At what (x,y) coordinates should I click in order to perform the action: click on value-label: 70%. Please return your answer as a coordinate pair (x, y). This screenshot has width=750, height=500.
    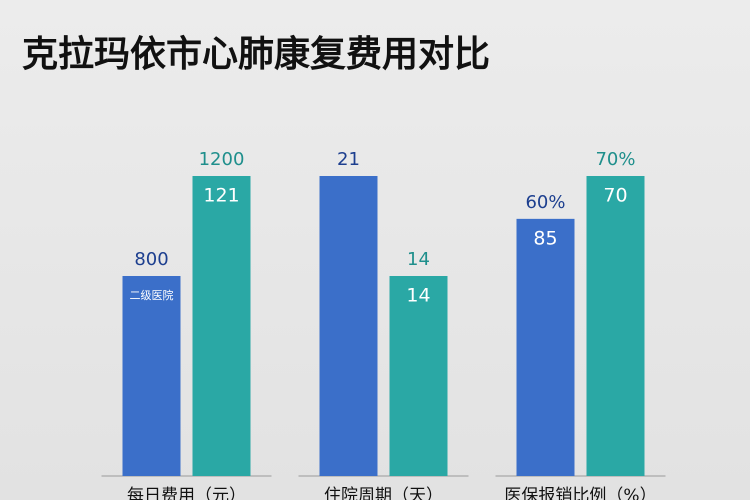
    Looking at the image, I should click on (615, 159).